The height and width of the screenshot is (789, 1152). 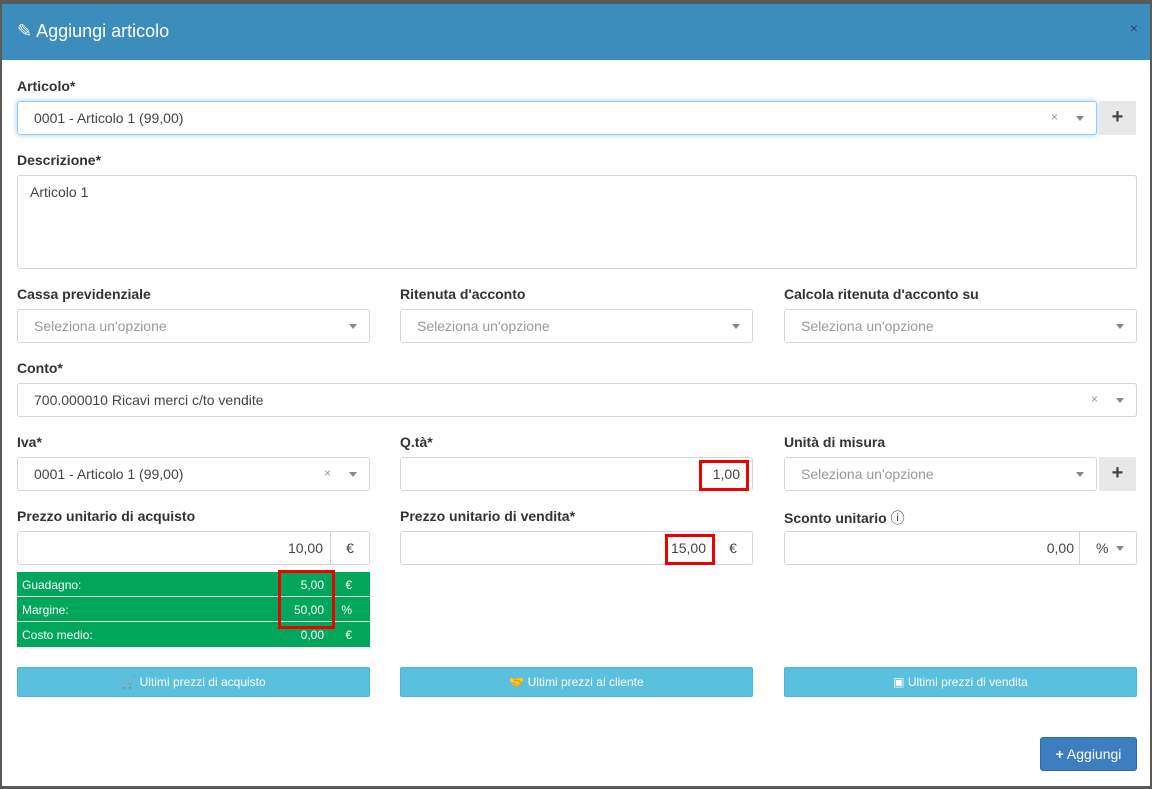 I want to click on acquisto-input: 10,00 €, so click(x=193, y=548).